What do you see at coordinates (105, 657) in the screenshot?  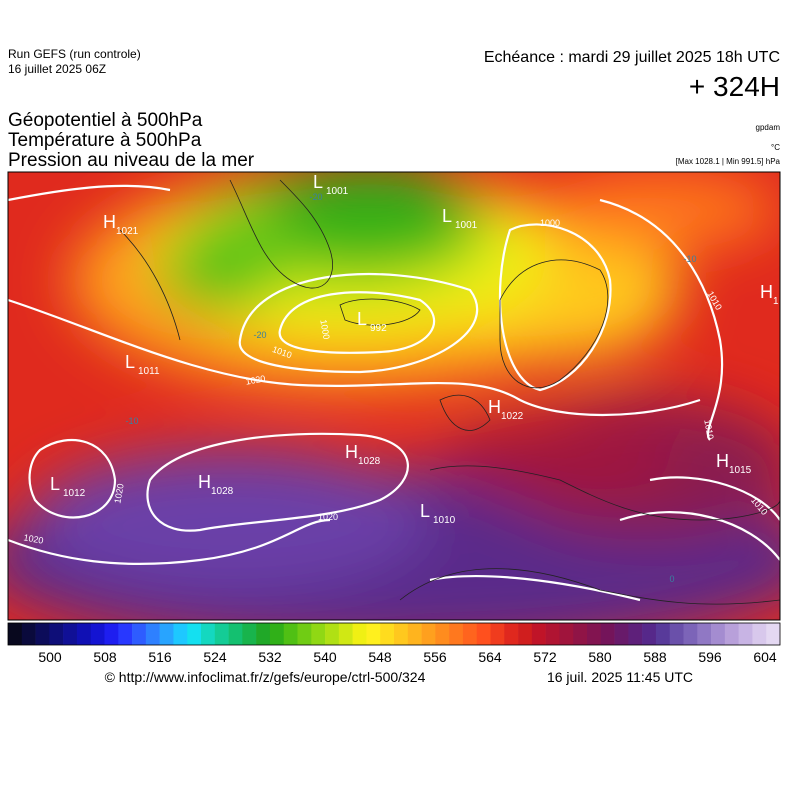 I see `colorbar-tick-label: 508` at bounding box center [105, 657].